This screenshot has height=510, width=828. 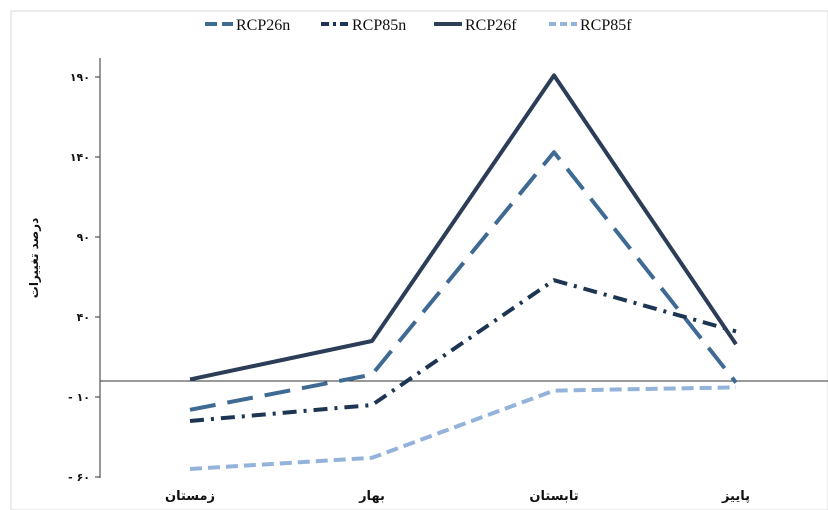 I want to click on x-tick-label: تابستان, so click(x=553, y=496).